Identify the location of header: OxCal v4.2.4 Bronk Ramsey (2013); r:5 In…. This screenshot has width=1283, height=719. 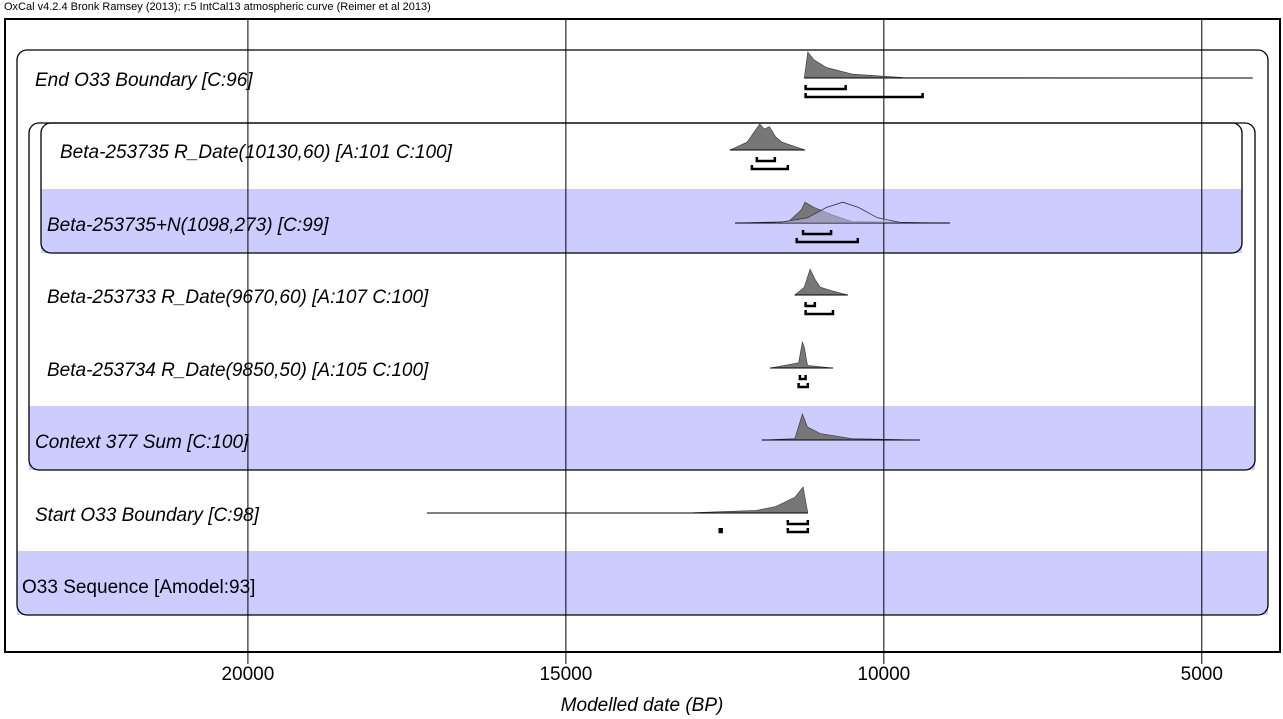
(217, 7).